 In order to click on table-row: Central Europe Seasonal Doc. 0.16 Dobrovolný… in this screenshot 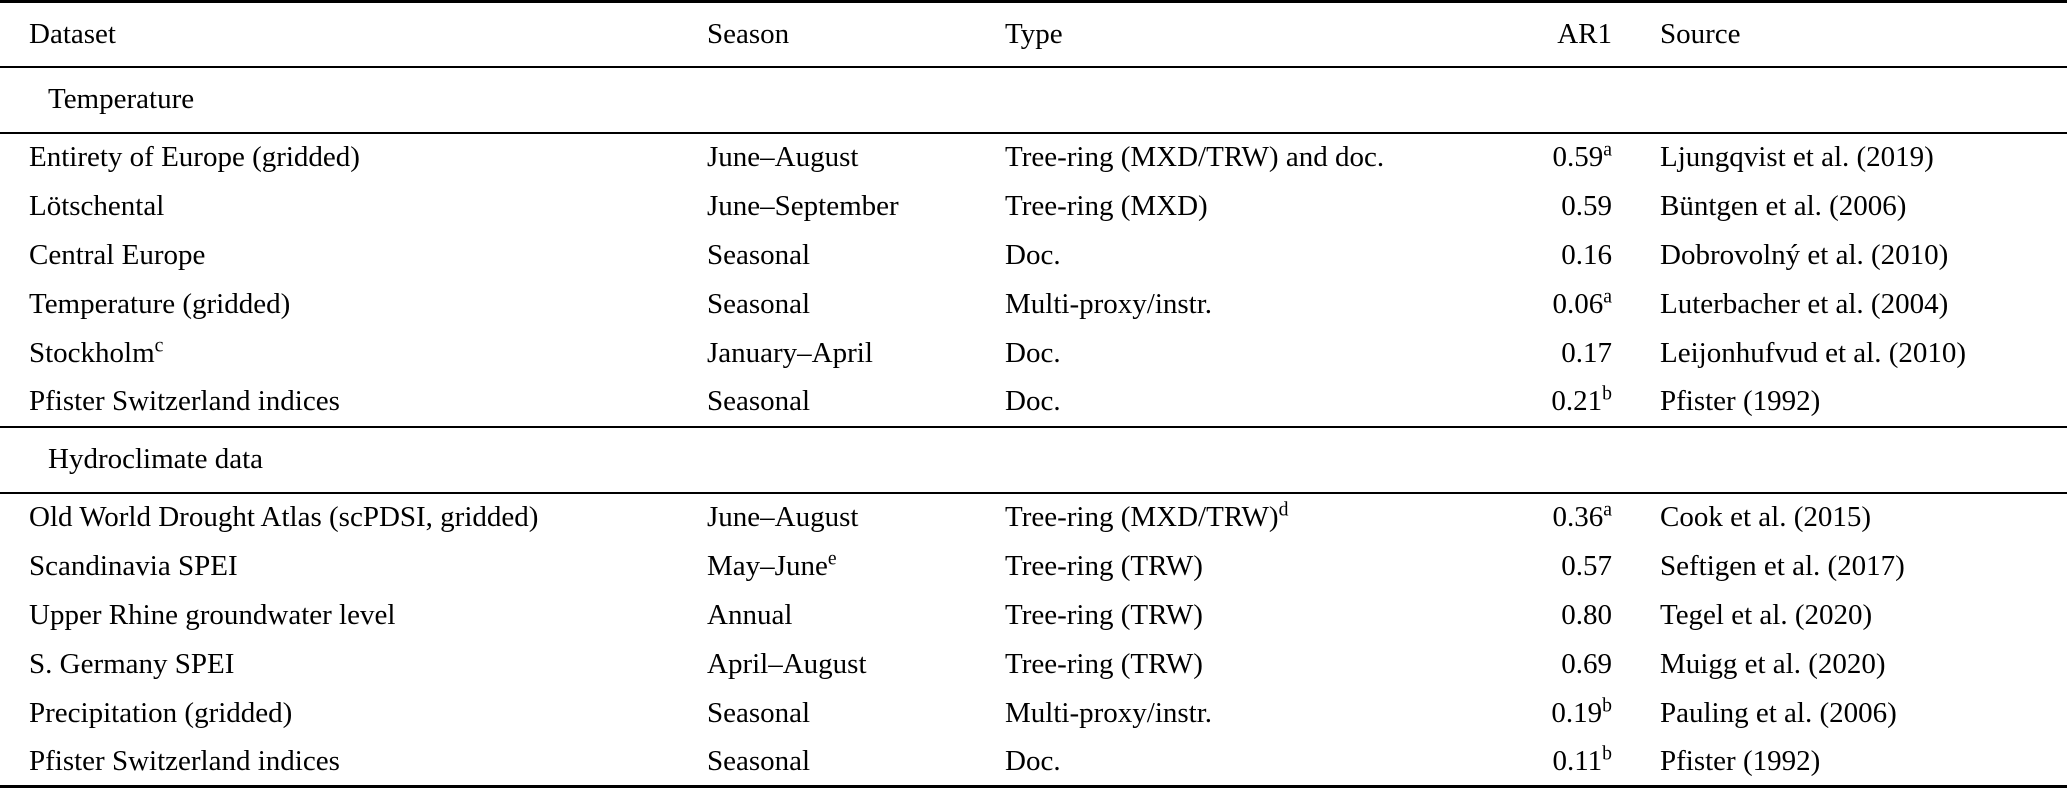, I will do `click(1033, 255)`.